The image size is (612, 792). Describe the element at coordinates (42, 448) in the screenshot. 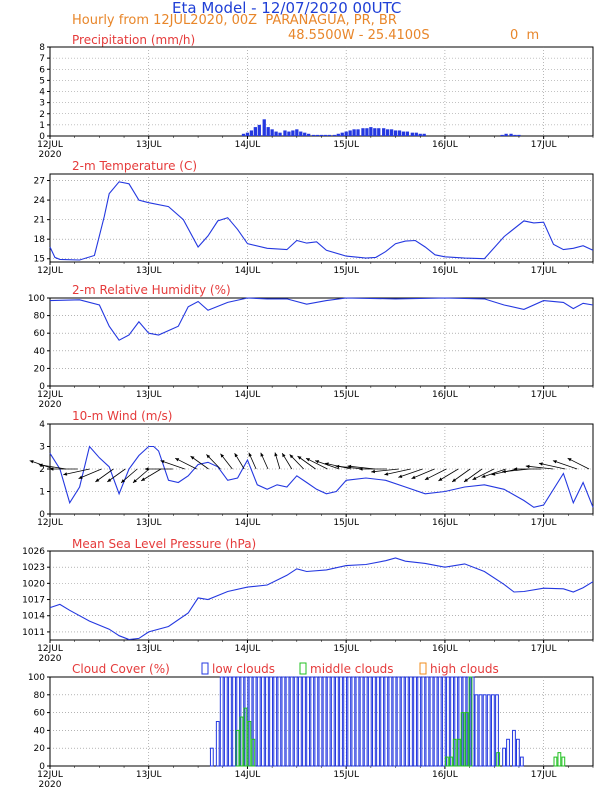

I see `y-tick-label: 3` at that location.